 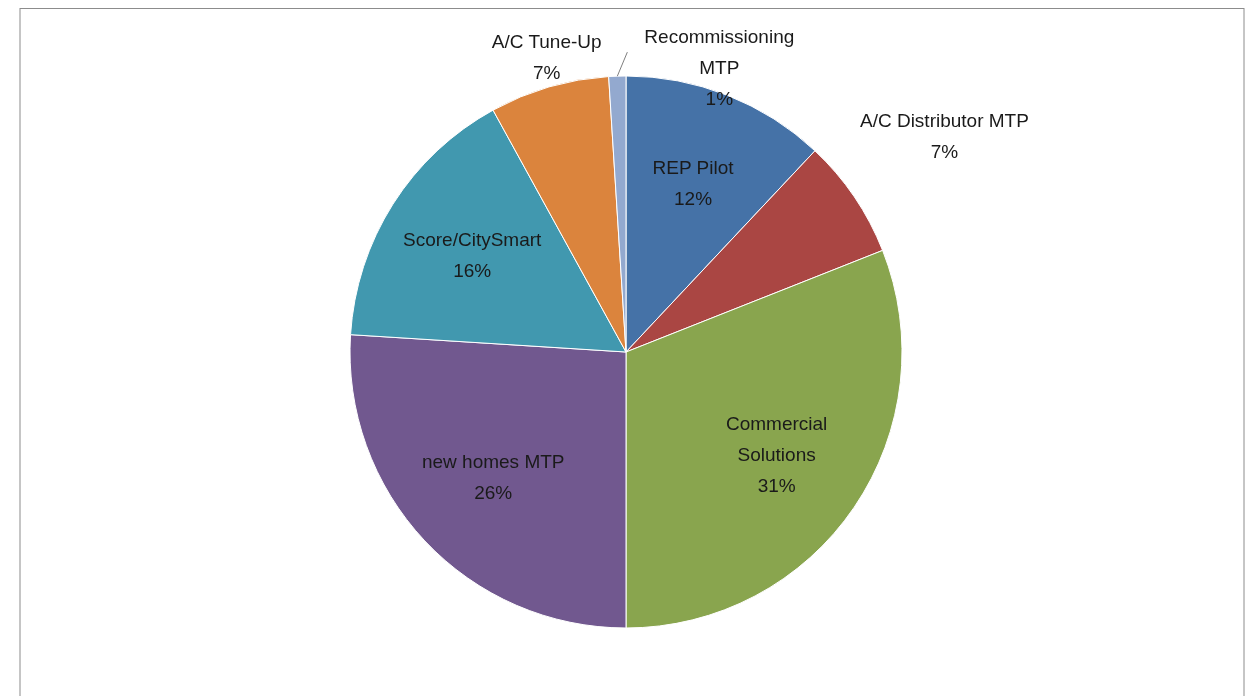 I want to click on slice-label: Score/CitySmart, so click(x=473, y=239).